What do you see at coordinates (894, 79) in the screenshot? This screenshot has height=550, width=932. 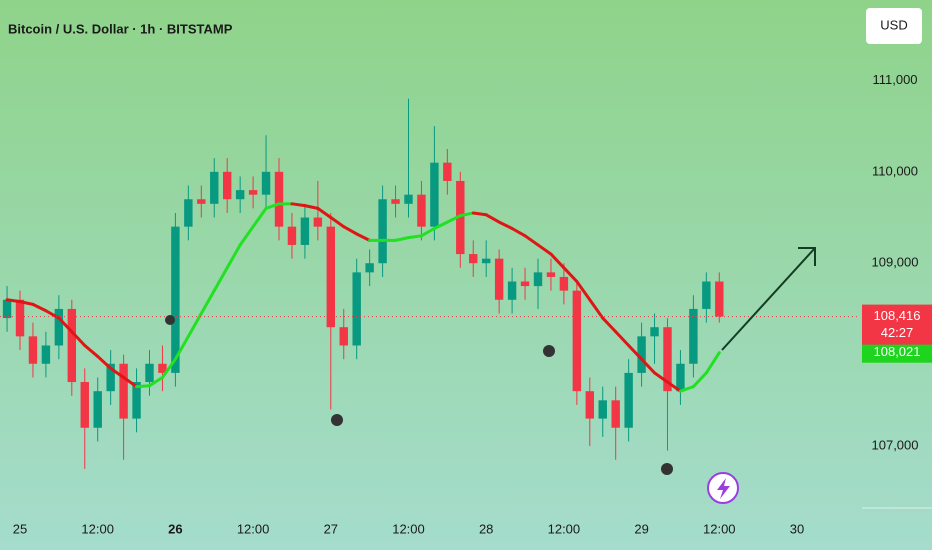 I see `y-tick-label: 111,000` at bounding box center [894, 79].